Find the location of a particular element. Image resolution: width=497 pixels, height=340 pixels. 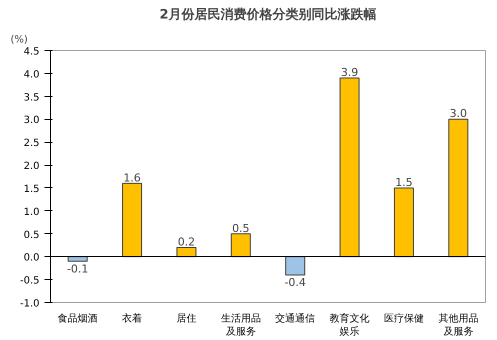

x-tick-label: 食品烟酒 is located at coordinates (78, 318).